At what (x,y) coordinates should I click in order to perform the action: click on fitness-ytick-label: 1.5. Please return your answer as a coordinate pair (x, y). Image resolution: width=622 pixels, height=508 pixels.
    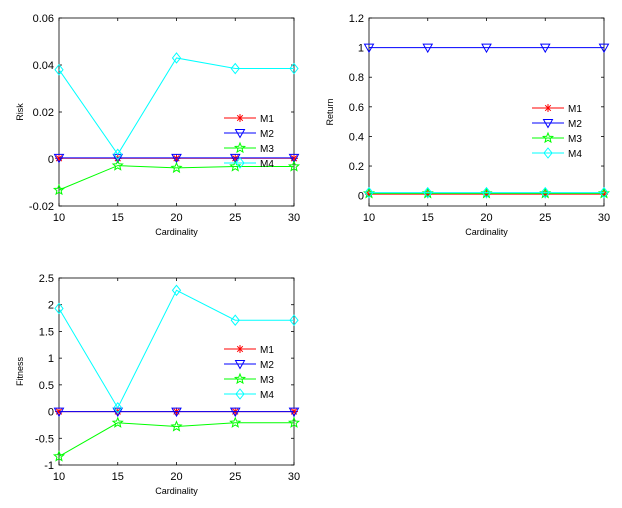
    Looking at the image, I should click on (46, 332).